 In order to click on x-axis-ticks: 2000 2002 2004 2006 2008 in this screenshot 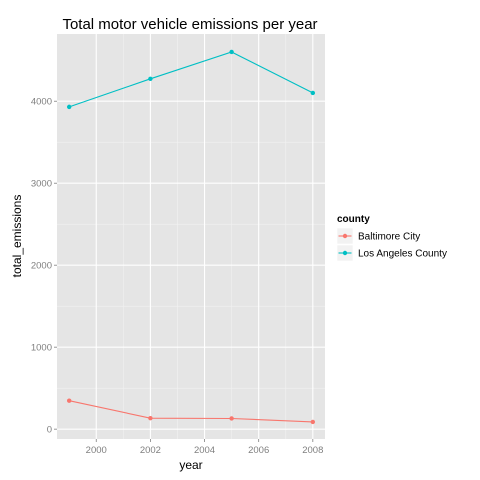, I will do `click(204, 447)`.